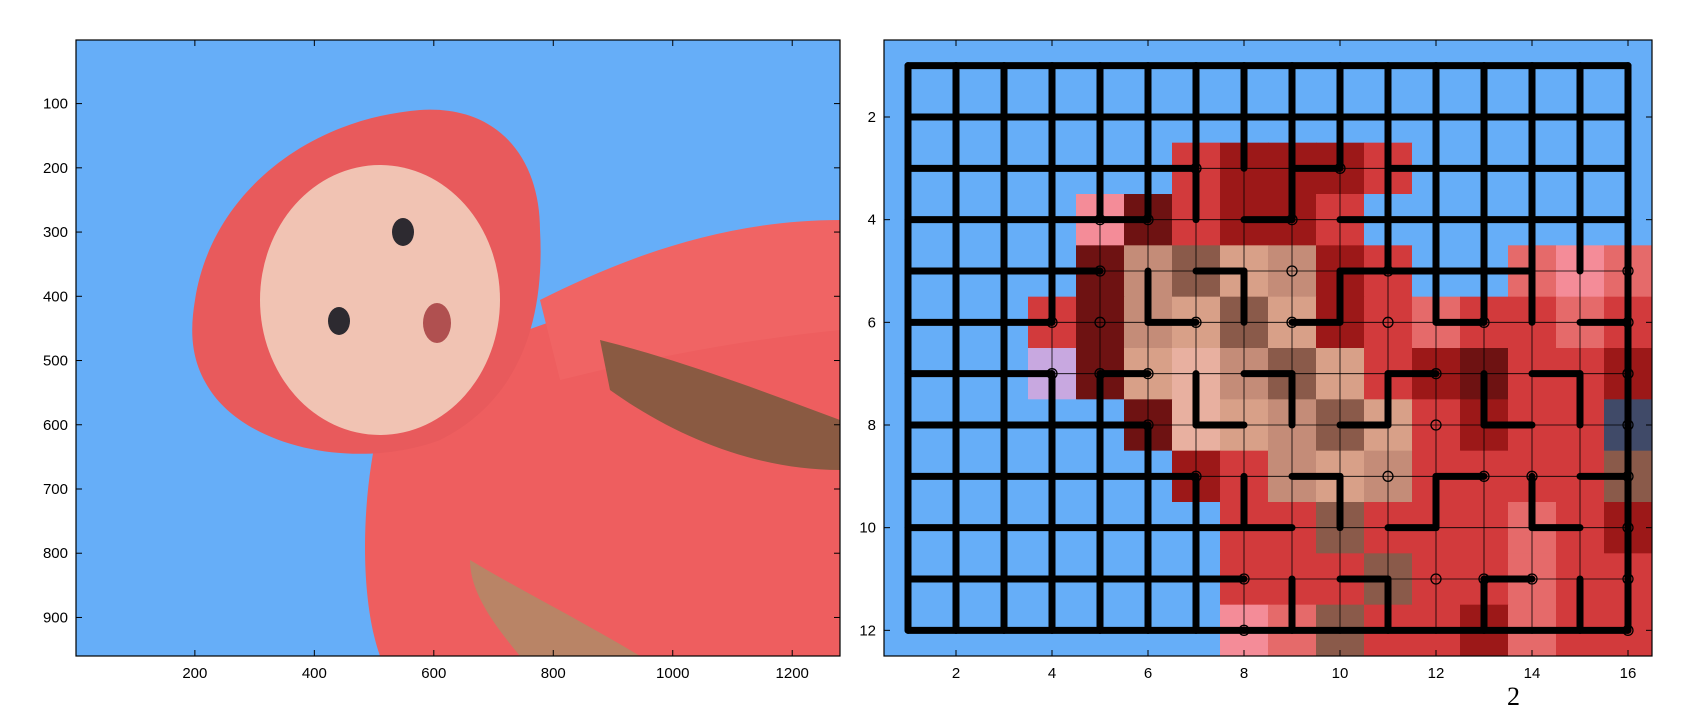 The width and height of the screenshot is (1698, 711). What do you see at coordinates (55, 296) in the screenshot?
I see `y-tick-label: 400` at bounding box center [55, 296].